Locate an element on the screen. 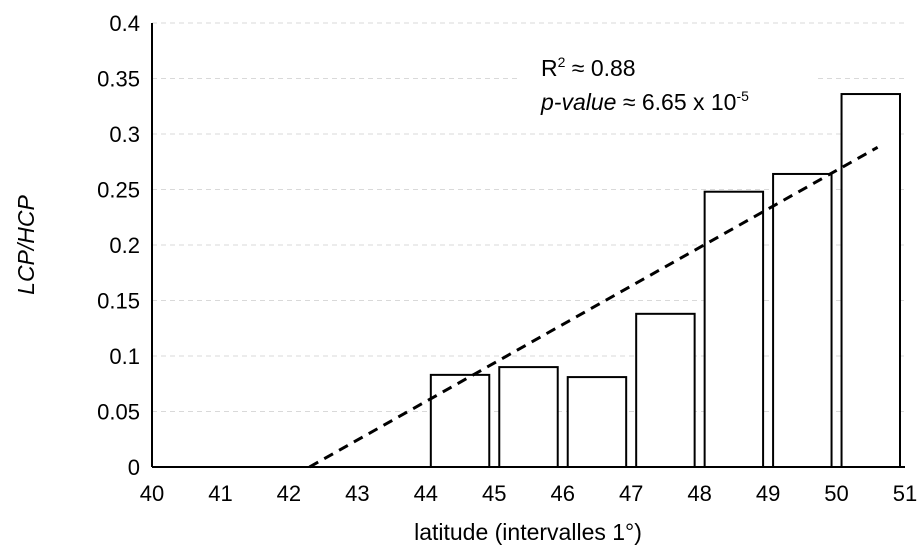 The height and width of the screenshot is (549, 921). y-tick-label: 0.4 is located at coordinates (124, 23).